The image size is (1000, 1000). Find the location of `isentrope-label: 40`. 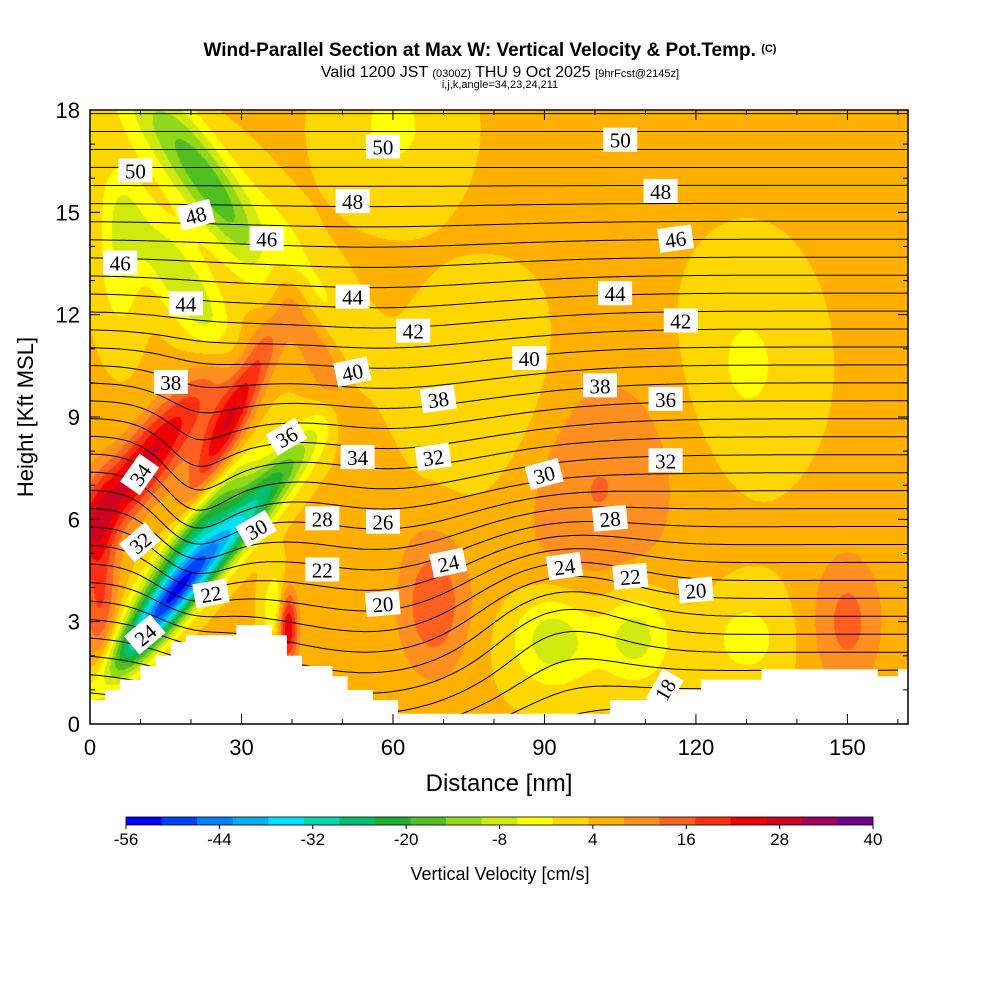

isentrope-label: 40 is located at coordinates (529, 358).